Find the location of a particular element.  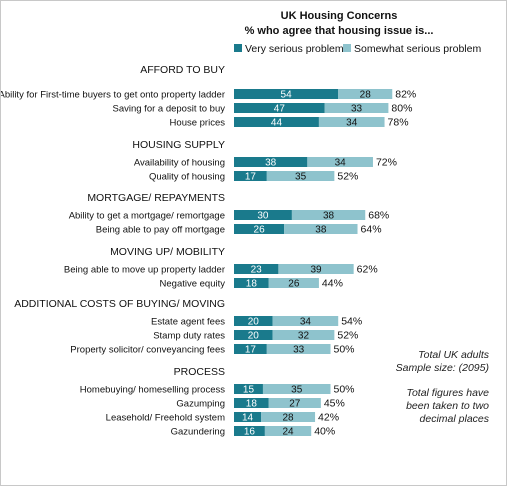

value-label-very-serious: 18 is located at coordinates (252, 404).